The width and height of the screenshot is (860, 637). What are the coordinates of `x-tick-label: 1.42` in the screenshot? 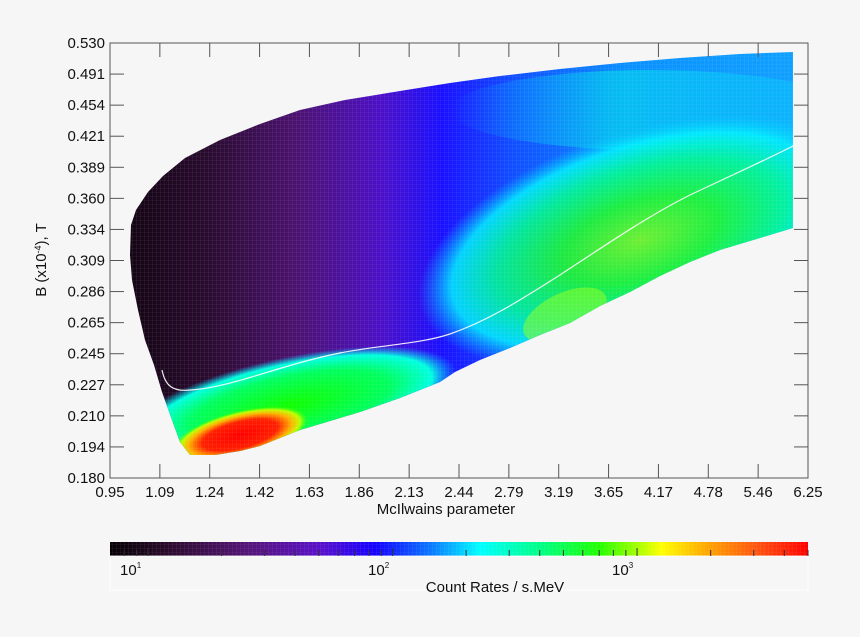 It's located at (259, 492).